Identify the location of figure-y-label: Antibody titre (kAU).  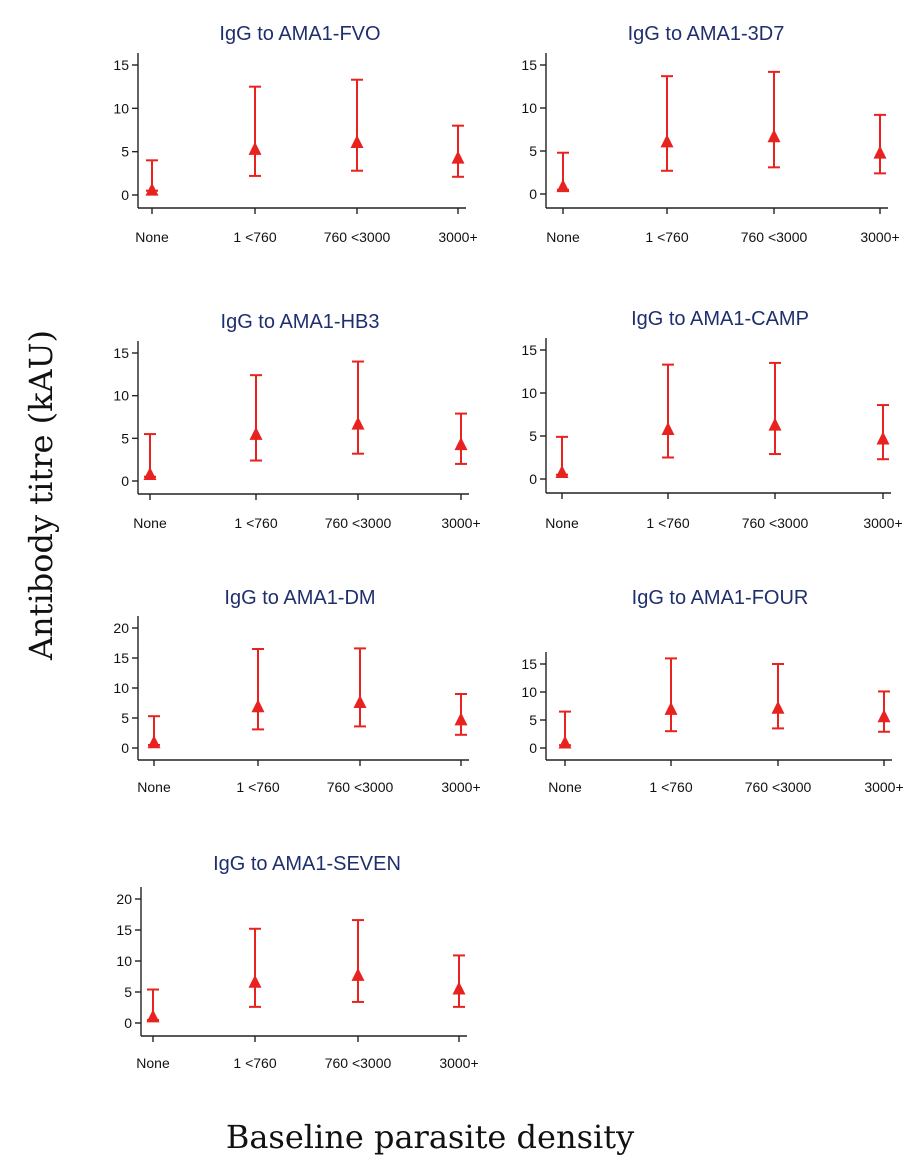
(41, 495).